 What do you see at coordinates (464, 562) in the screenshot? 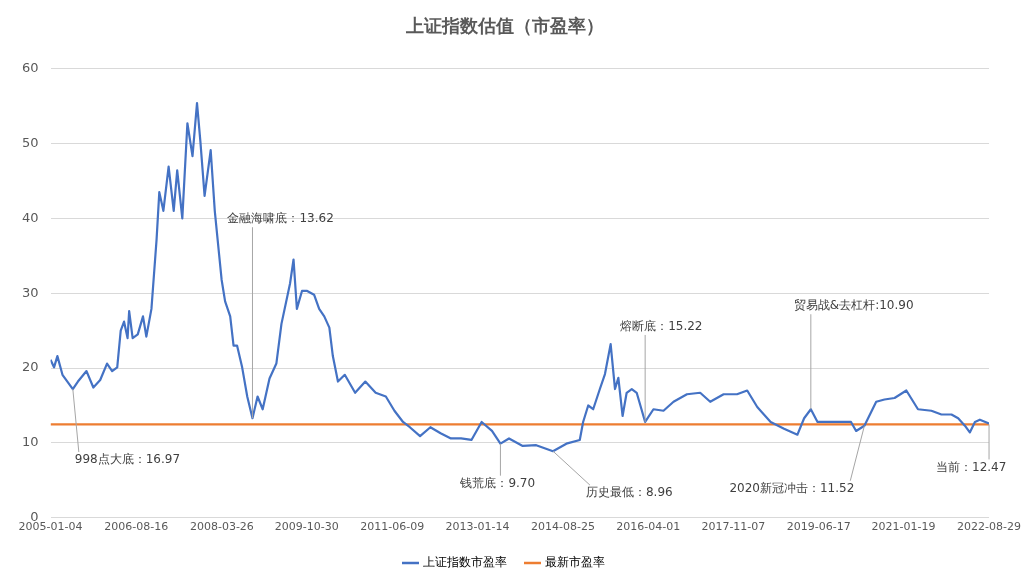
I see `legend-label: 上证指数市盈率` at bounding box center [464, 562].